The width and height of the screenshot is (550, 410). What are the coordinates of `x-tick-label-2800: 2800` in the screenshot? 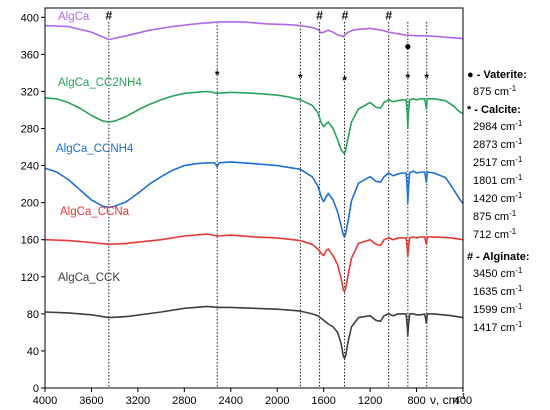 It's located at (184, 401).